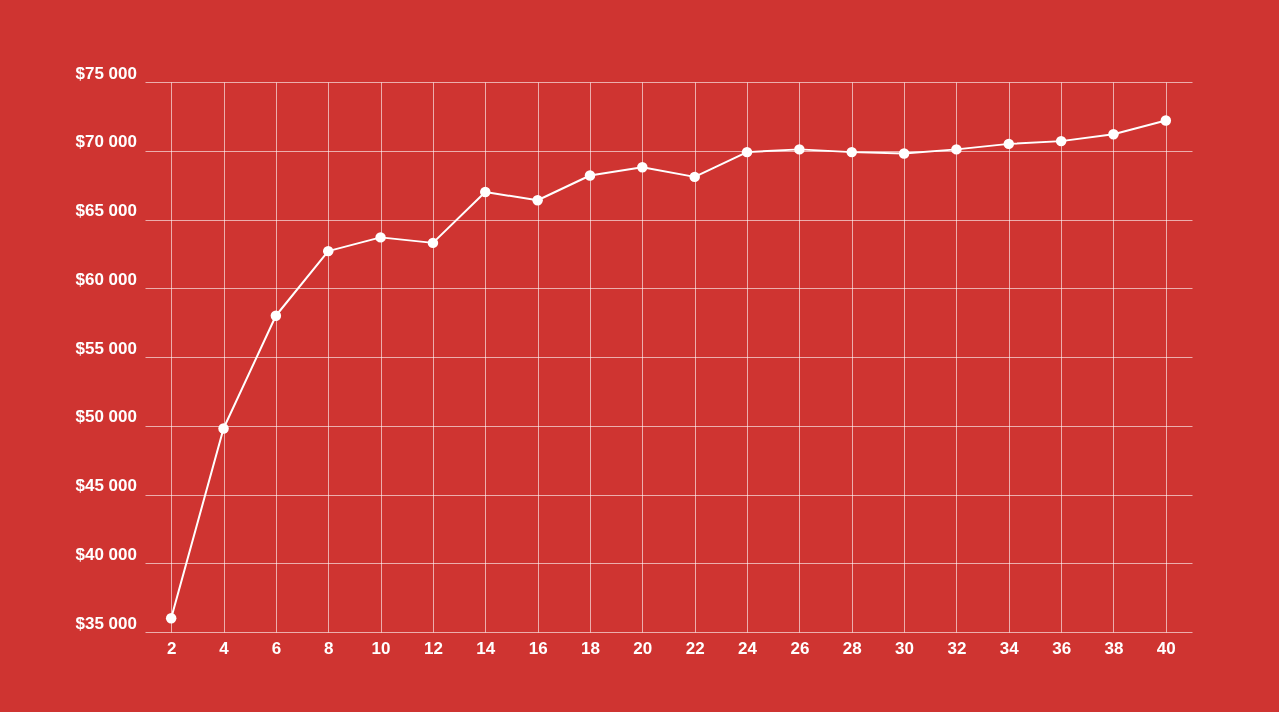  Describe the element at coordinates (748, 648) in the screenshot. I see `x-tick-label: 24` at that location.